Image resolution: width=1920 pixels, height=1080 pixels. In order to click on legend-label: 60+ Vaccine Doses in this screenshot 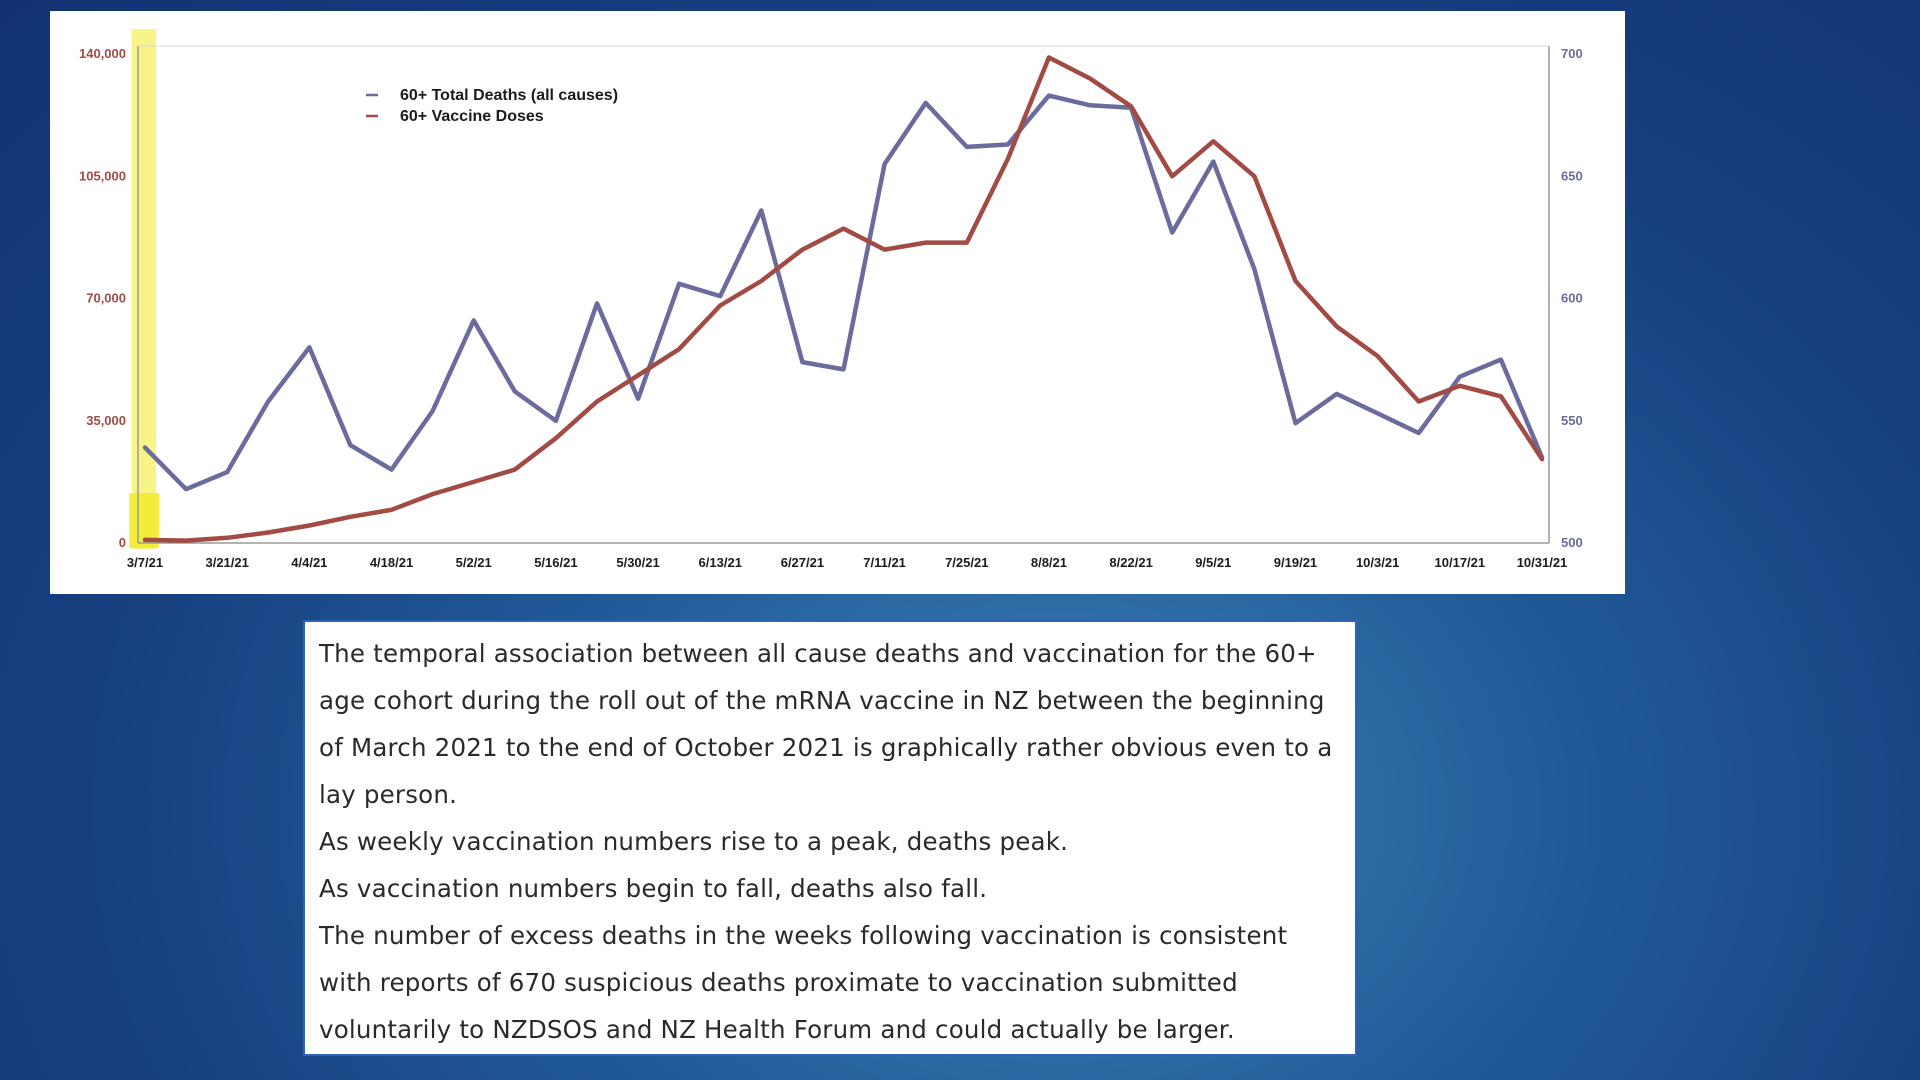, I will do `click(472, 116)`.